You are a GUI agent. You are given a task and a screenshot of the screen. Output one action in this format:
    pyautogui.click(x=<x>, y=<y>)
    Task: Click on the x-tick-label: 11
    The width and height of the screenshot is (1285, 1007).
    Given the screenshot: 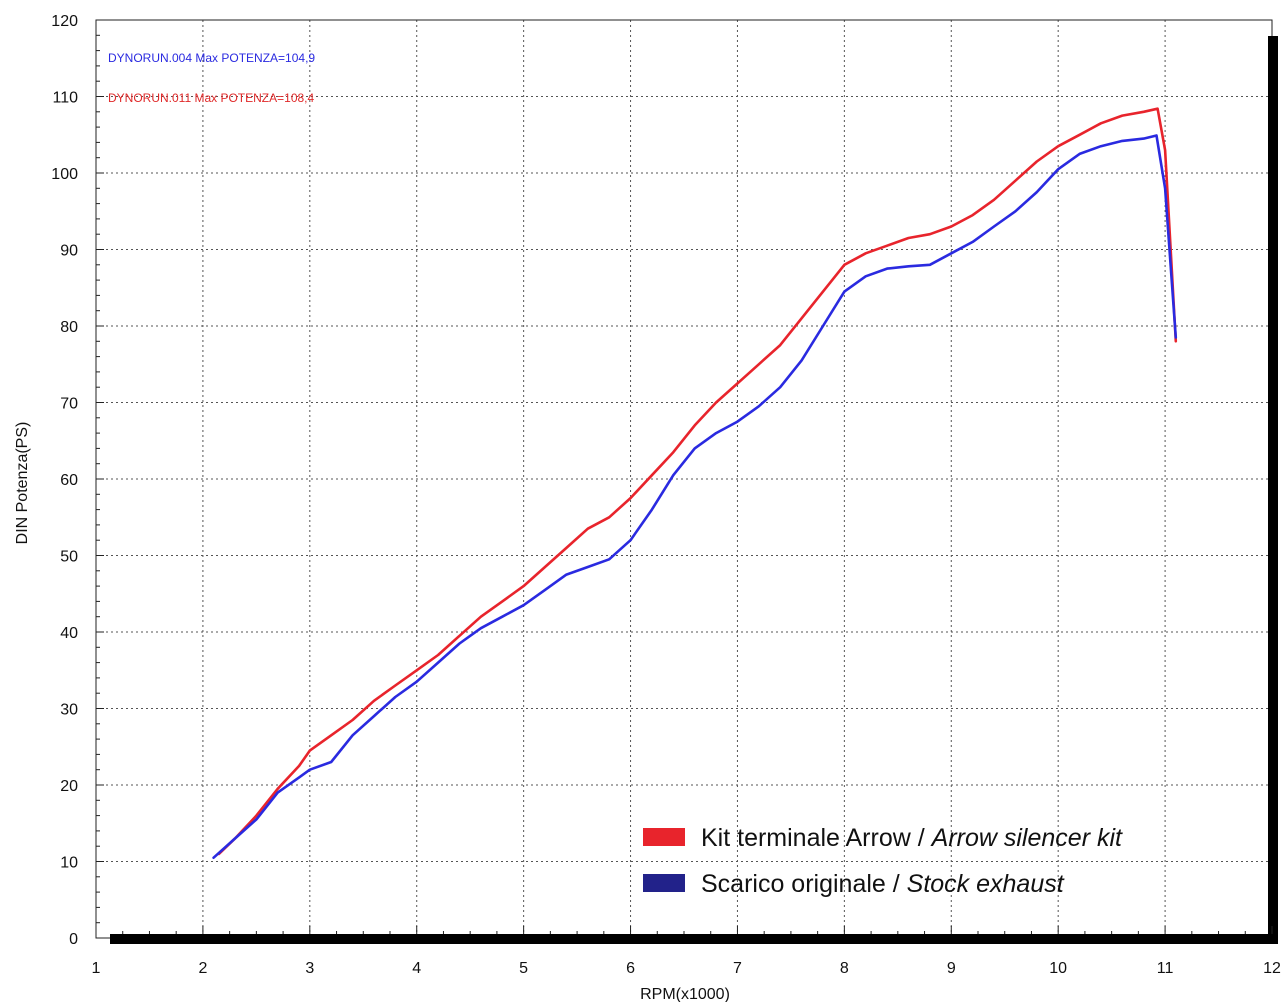 What is the action you would take?
    pyautogui.click(x=1165, y=968)
    